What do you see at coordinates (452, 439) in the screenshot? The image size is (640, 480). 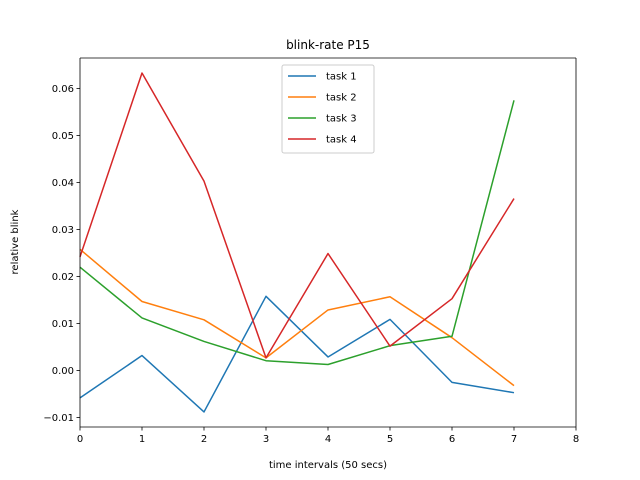 I see `x-tick-label: 6` at bounding box center [452, 439].